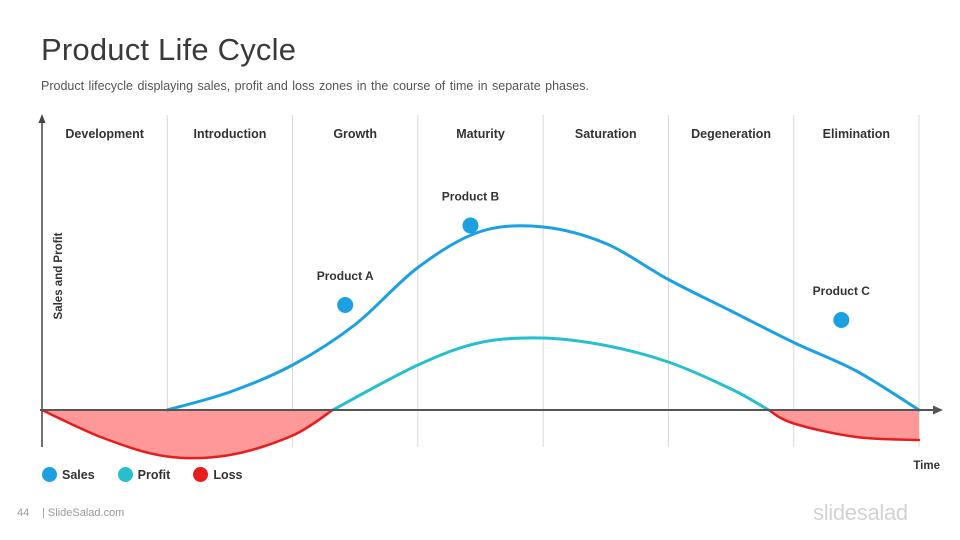  Describe the element at coordinates (345, 276) in the screenshot. I see `product-a-label: Product A` at that location.